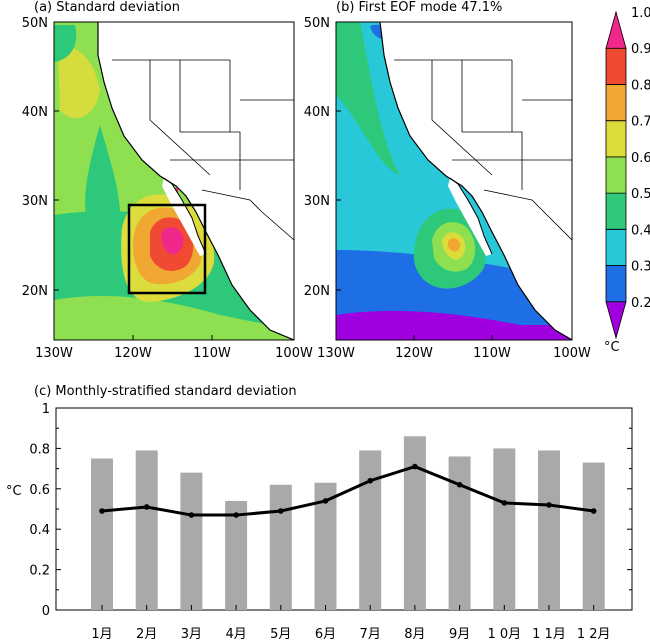 The image size is (650, 644). Describe the element at coordinates (627, 173) in the screenshot. I see `colorbar: 0.2 0.3 0.4 0.5 0.6 0.7 0.8 0.9 1.0` at that location.